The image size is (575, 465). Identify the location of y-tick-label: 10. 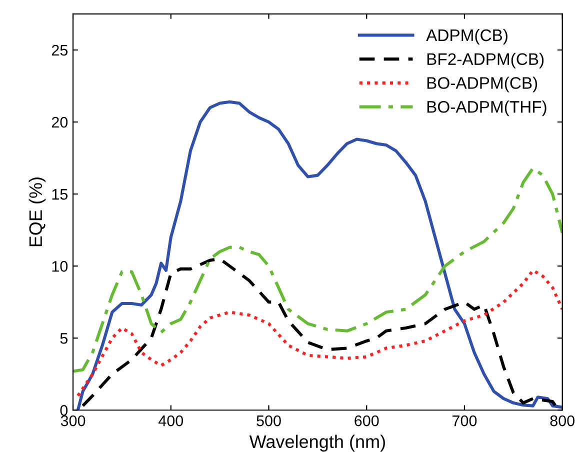
(60, 266).